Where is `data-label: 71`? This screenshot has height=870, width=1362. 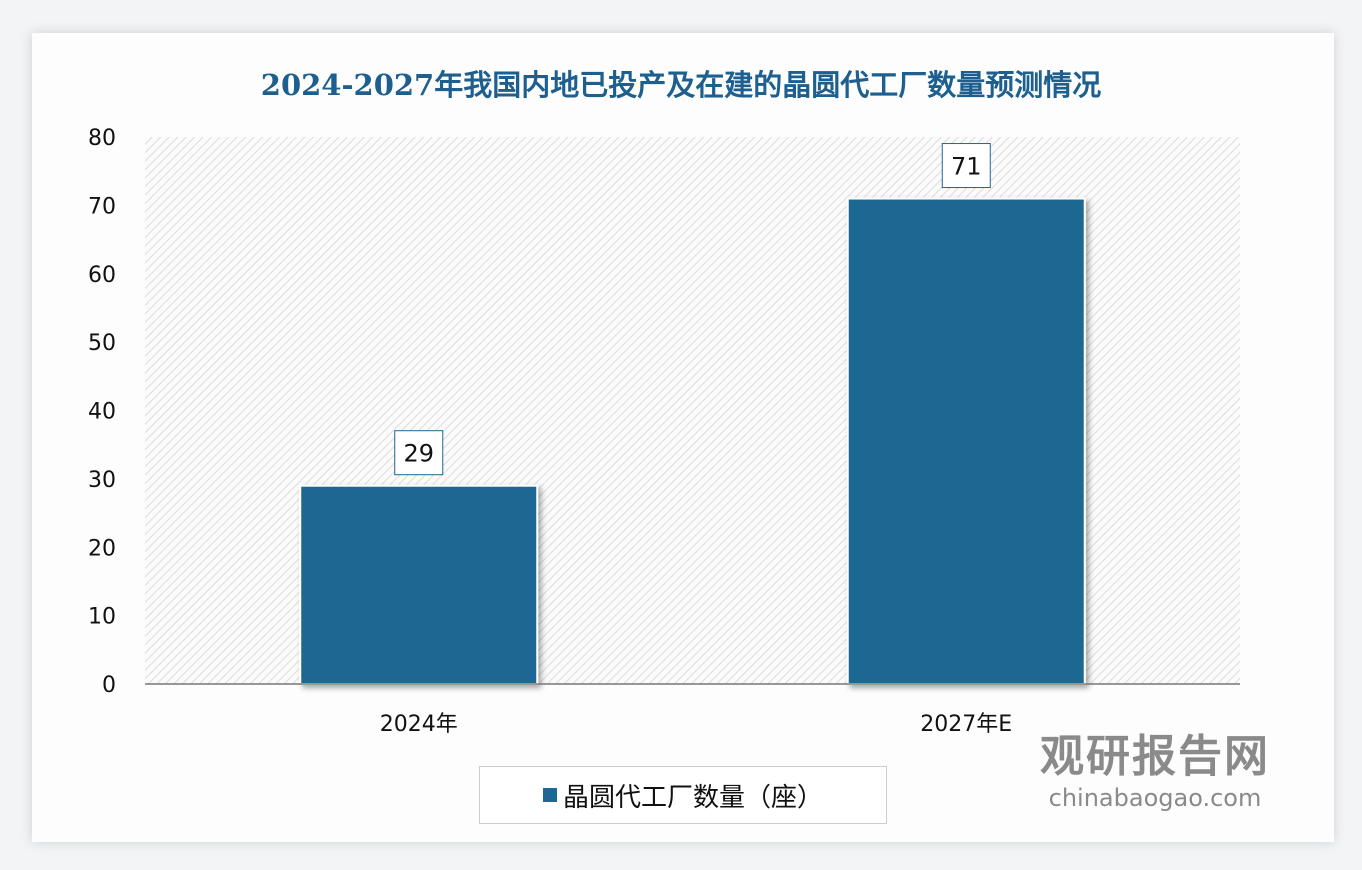
data-label: 71 is located at coordinates (966, 167).